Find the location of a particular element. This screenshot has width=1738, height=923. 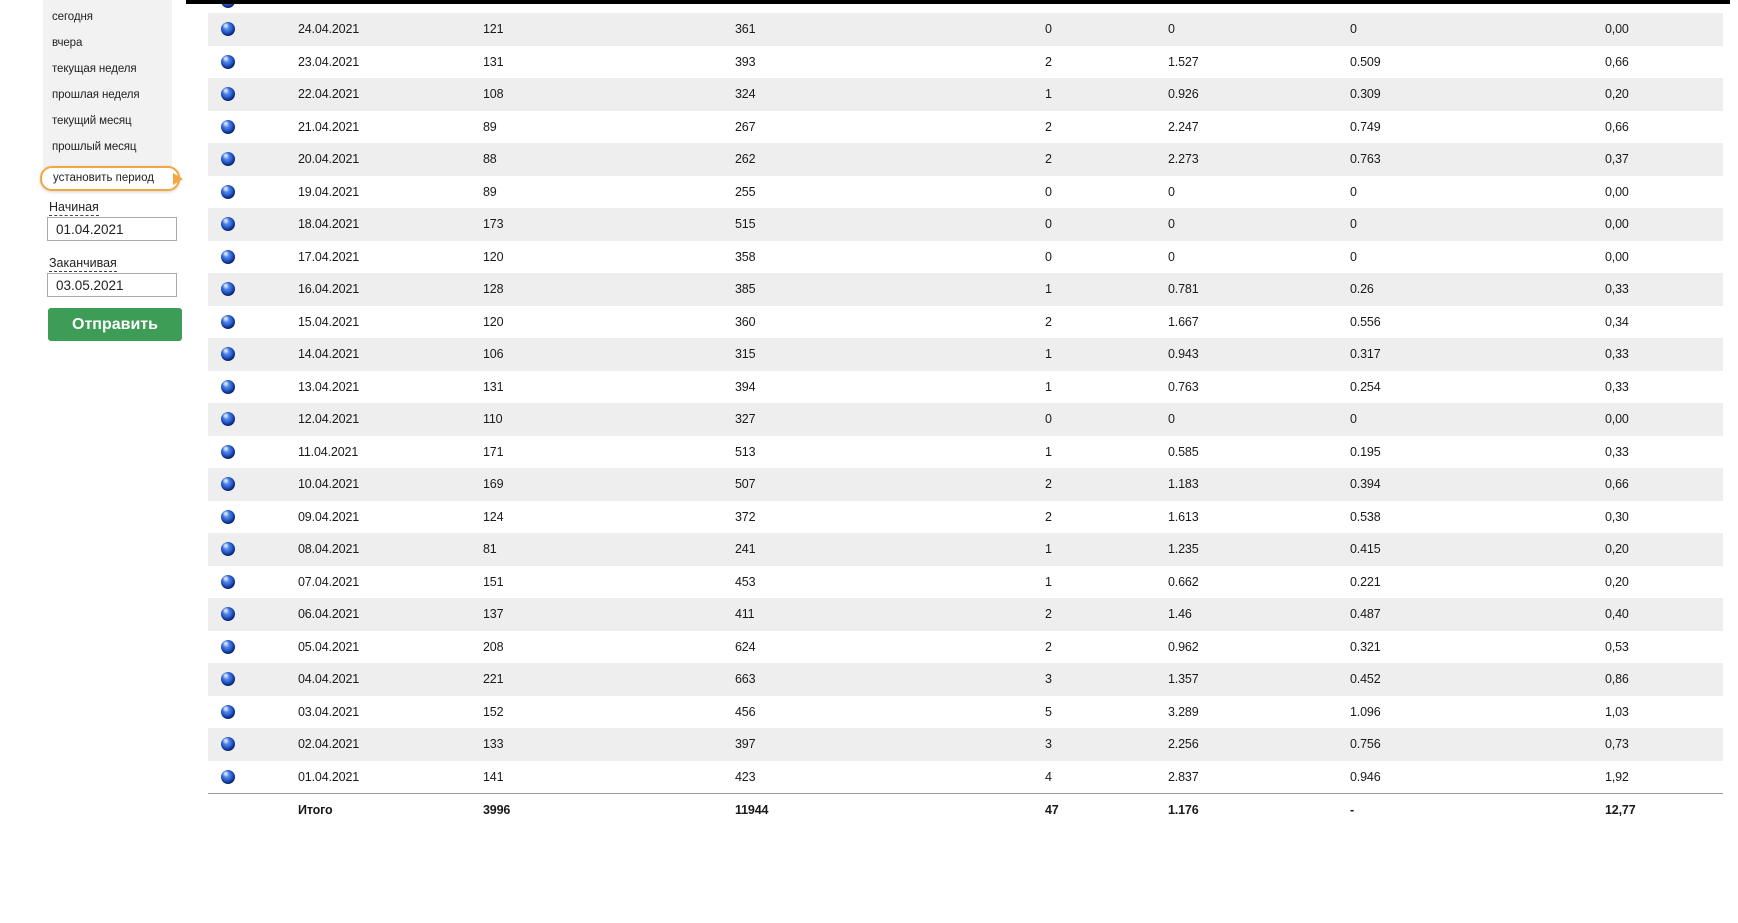

cell-col1: 173 is located at coordinates (493, 224).